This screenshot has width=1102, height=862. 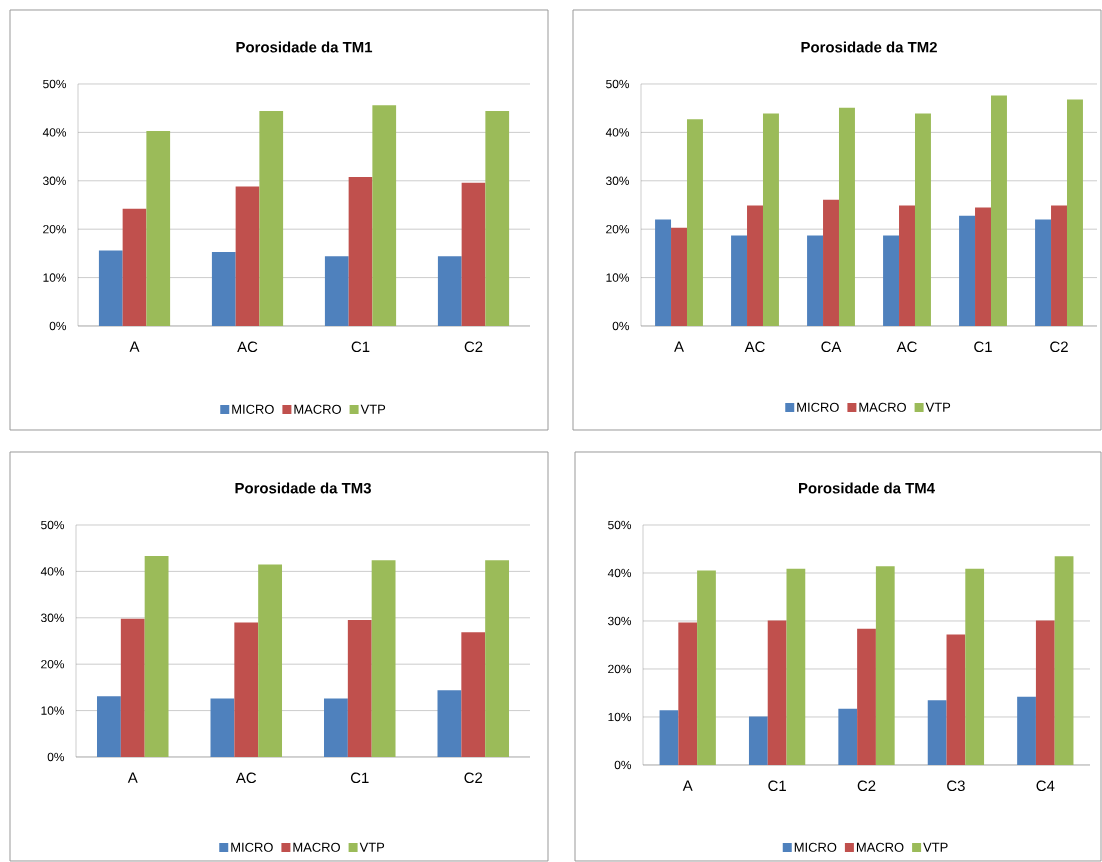 I want to click on chart-title: Porosidade da TM2, so click(x=869, y=47).